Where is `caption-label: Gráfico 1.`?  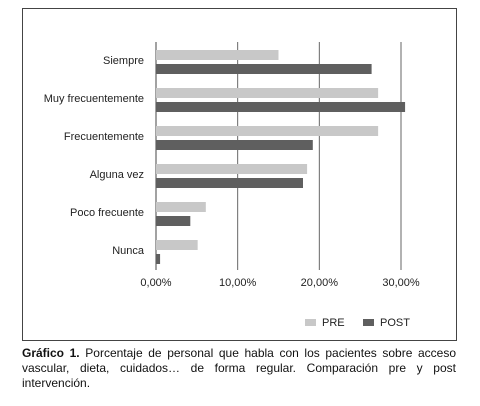 caption-label: Gráfico 1. is located at coordinates (51, 353).